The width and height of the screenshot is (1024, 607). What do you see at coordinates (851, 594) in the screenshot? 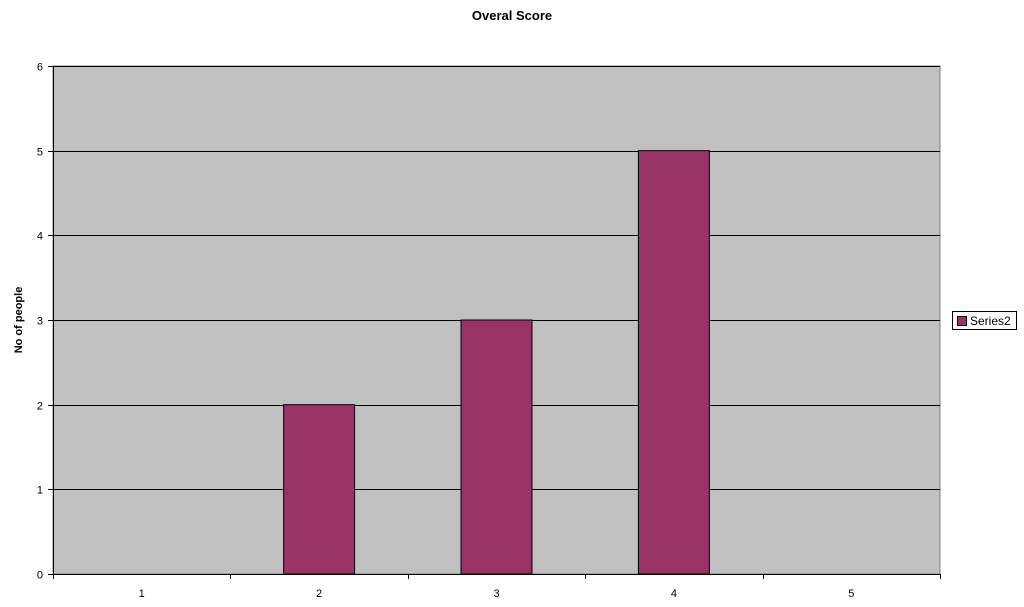
I see `x-tick-label: 5` at bounding box center [851, 594].